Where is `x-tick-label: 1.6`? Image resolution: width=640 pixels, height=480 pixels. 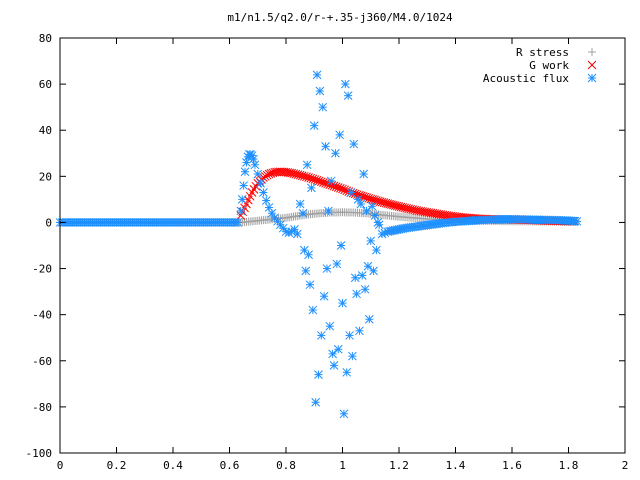
x-tick-label: 1.6 is located at coordinates (512, 465).